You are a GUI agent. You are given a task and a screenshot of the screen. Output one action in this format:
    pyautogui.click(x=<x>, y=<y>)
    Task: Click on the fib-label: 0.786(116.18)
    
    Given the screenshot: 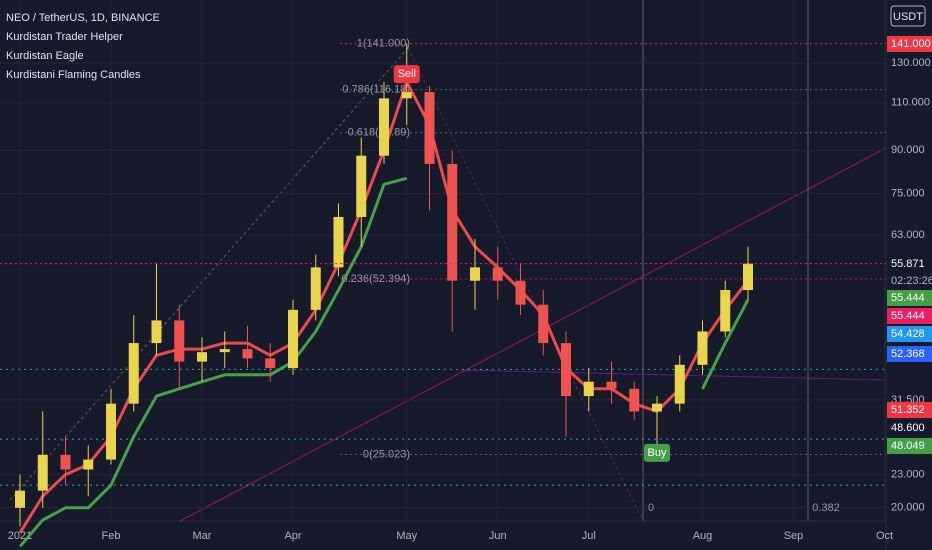 What is the action you would take?
    pyautogui.click(x=376, y=90)
    